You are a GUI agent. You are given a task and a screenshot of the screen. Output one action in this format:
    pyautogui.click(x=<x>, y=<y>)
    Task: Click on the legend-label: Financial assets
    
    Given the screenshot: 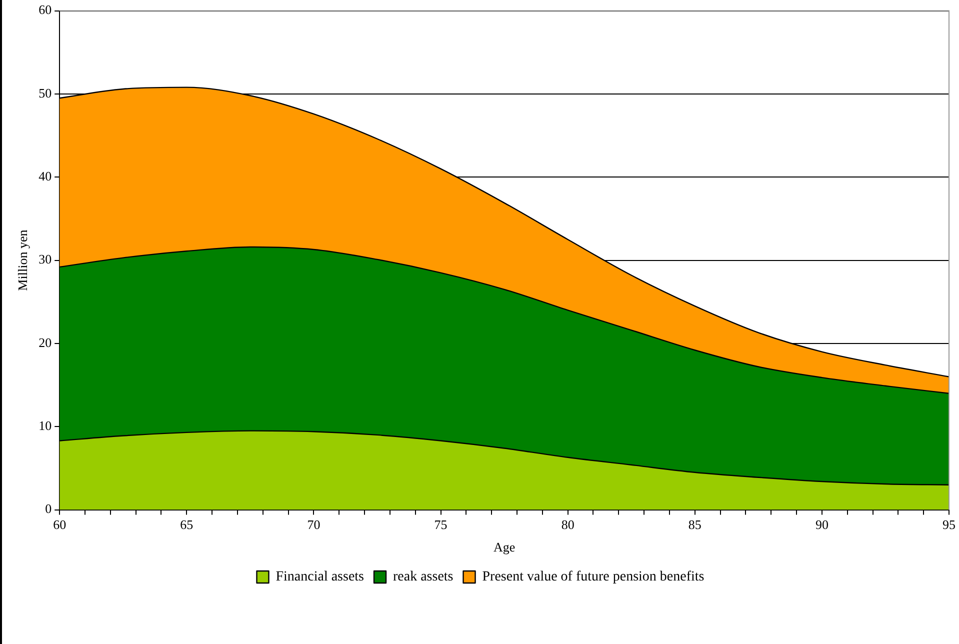 What is the action you would take?
    pyautogui.click(x=320, y=577)
    